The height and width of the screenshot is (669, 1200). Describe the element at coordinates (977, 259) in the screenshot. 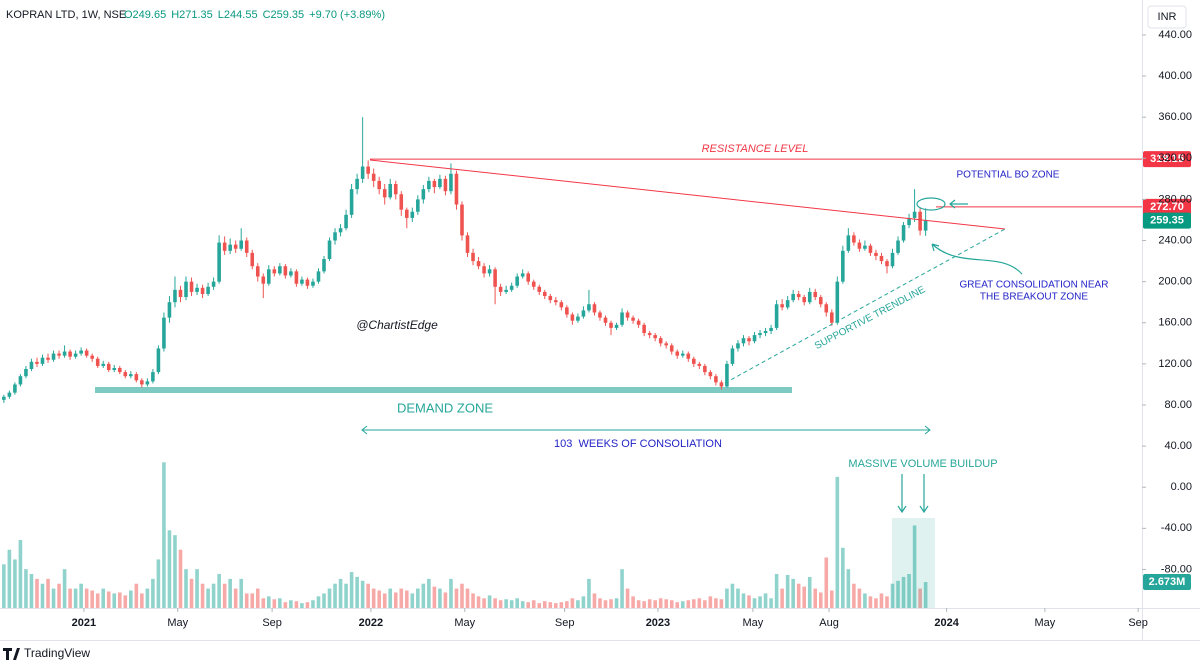

I see `consolidation-arrow` at that location.